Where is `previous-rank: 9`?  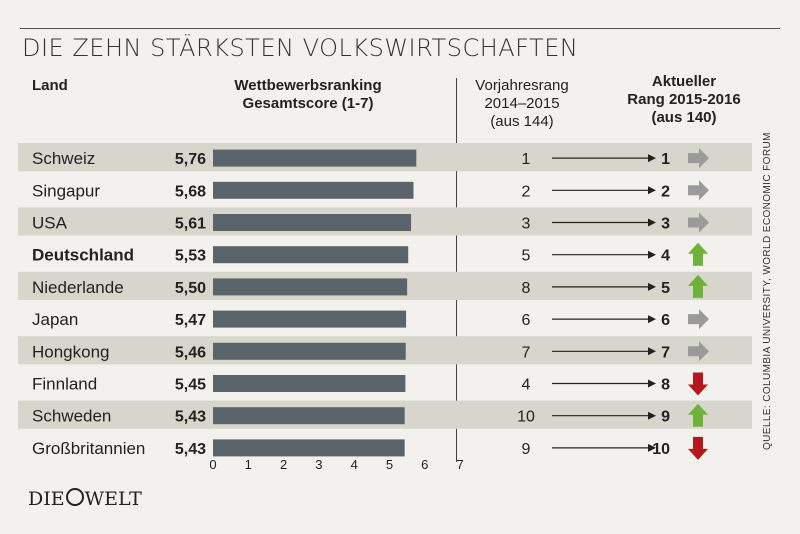
previous-rank: 9 is located at coordinates (526, 449).